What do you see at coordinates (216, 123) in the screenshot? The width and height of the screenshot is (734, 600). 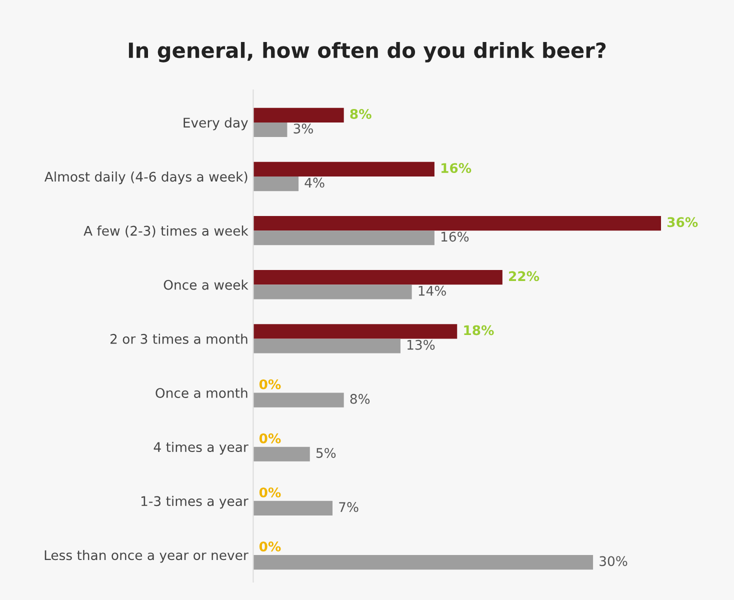 I see `y-tick-label: Every day` at bounding box center [216, 123].